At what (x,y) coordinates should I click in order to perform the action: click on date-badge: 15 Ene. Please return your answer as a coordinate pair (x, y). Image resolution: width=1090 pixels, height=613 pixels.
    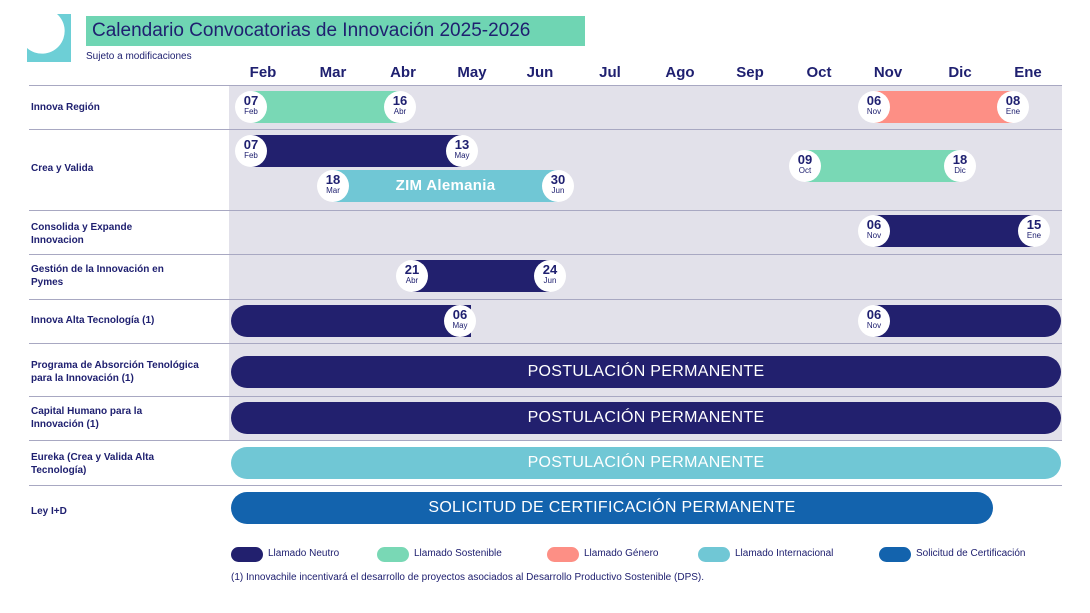
    Looking at the image, I should click on (1034, 231).